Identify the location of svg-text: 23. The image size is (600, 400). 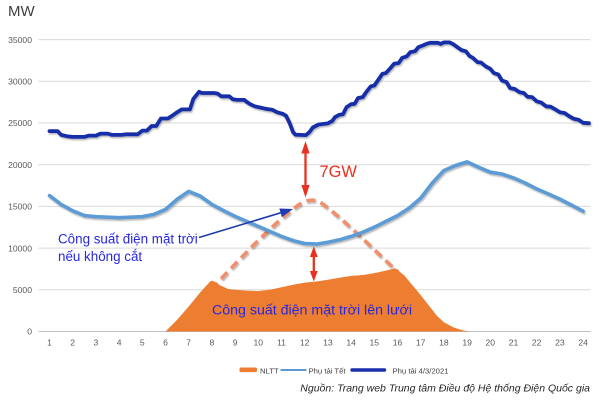
(560, 343).